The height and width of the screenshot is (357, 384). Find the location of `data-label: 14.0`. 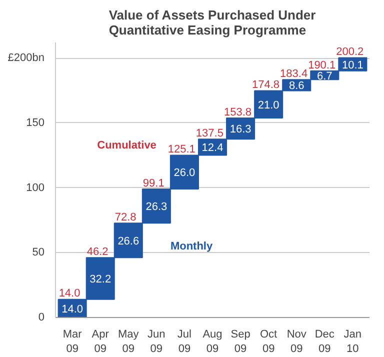

data-label: 14.0 is located at coordinates (69, 294).